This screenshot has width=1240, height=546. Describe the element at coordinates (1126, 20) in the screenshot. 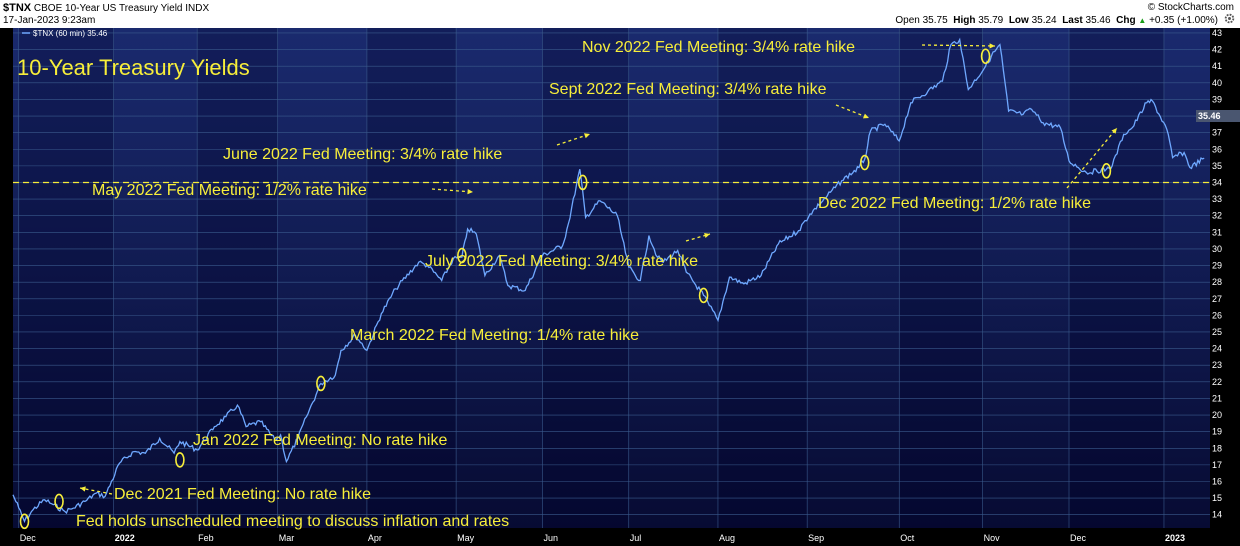

I see `chg-label: Chg` at that location.